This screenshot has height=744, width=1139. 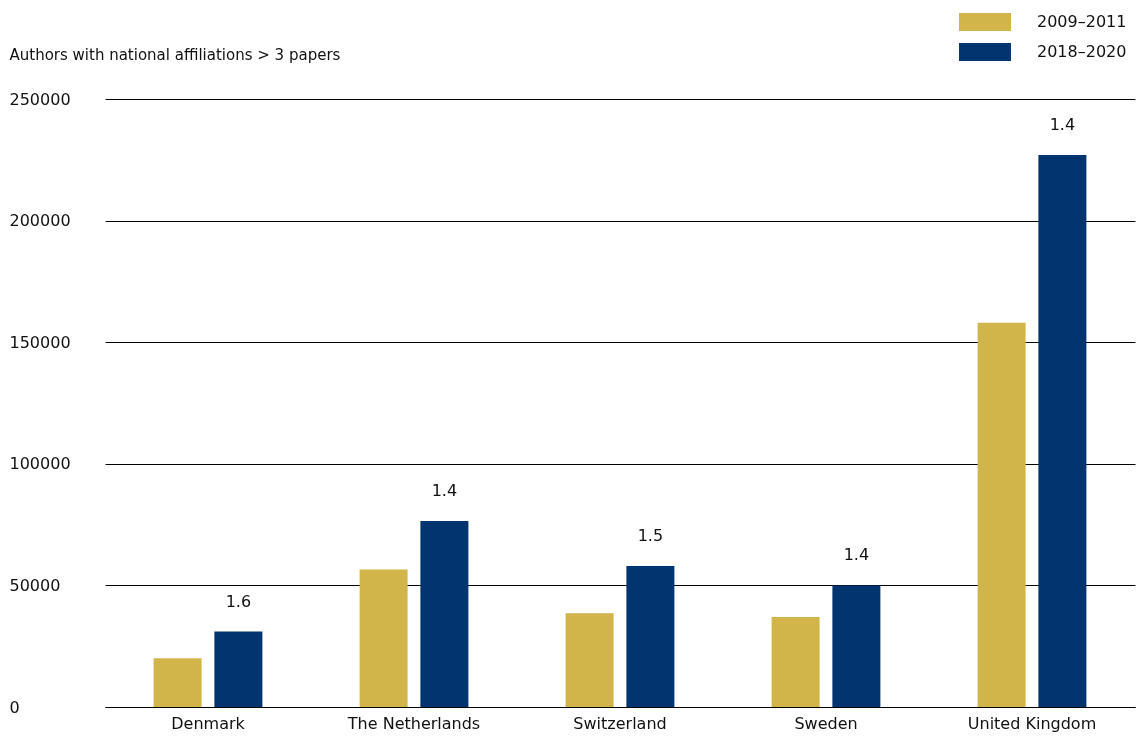 What do you see at coordinates (14, 707) in the screenshot?
I see `y-tick-label: 0` at bounding box center [14, 707].